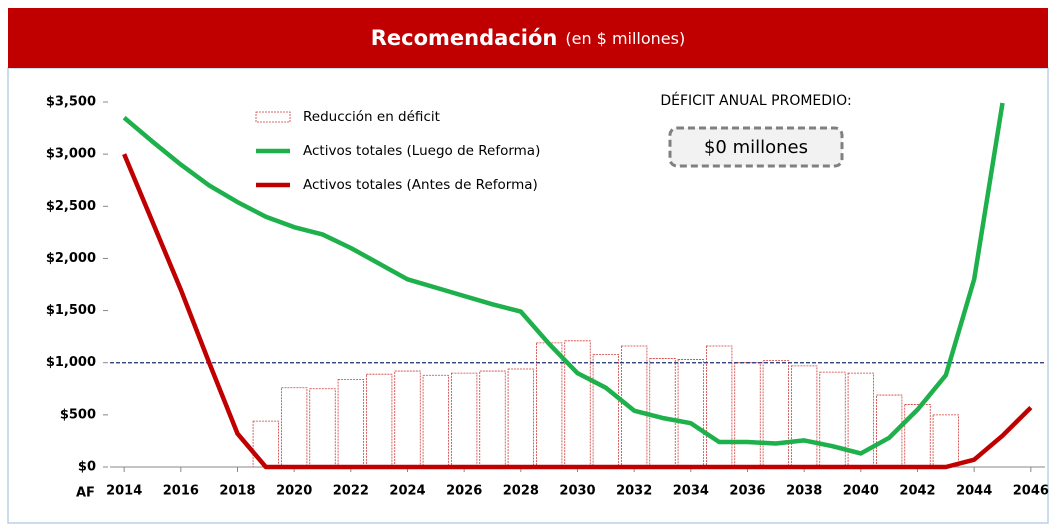  I want to click on annotation-box, so click(756, 147).